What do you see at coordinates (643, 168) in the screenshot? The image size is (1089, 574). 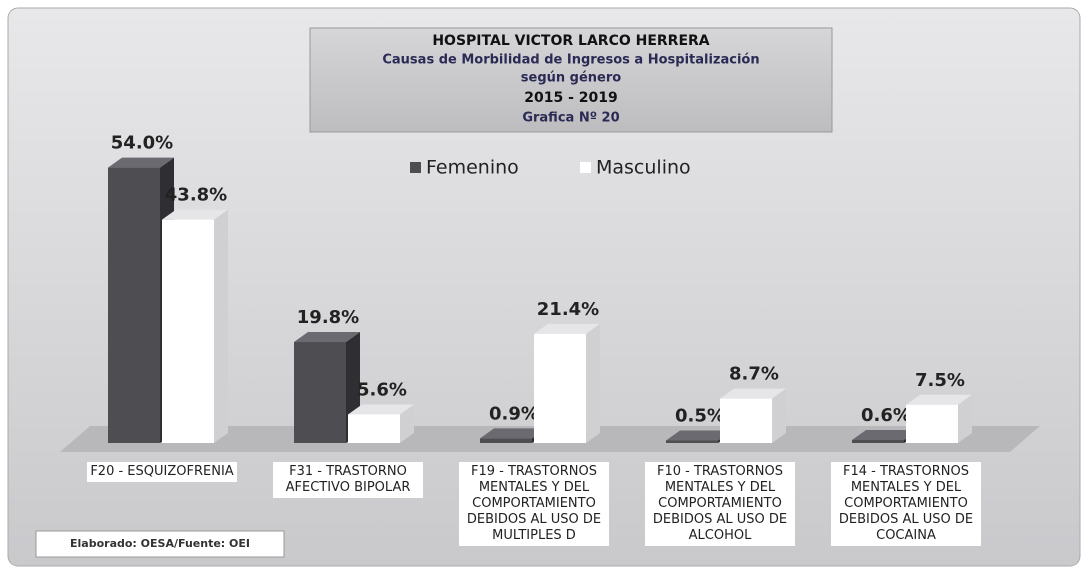 I see `legend-label: Masculino` at bounding box center [643, 168].